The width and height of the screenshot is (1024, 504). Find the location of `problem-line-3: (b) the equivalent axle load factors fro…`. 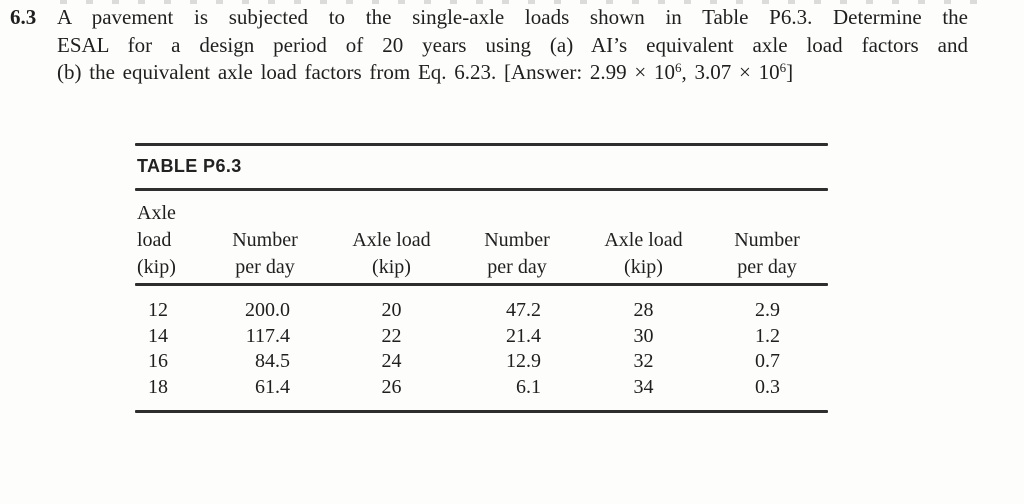

problem-line-3: (b) the equivalent axle load factors fro… is located at coordinates (425, 72).